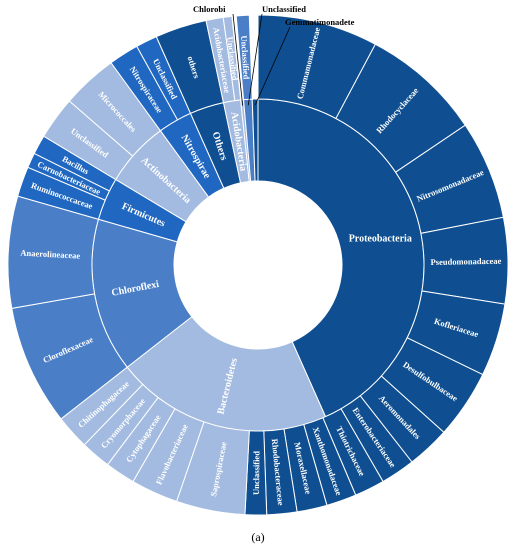 The height and width of the screenshot is (550, 516). Describe the element at coordinates (272, 66) in the screenshot. I see `leader-line-gemmatimonadete` at that location.